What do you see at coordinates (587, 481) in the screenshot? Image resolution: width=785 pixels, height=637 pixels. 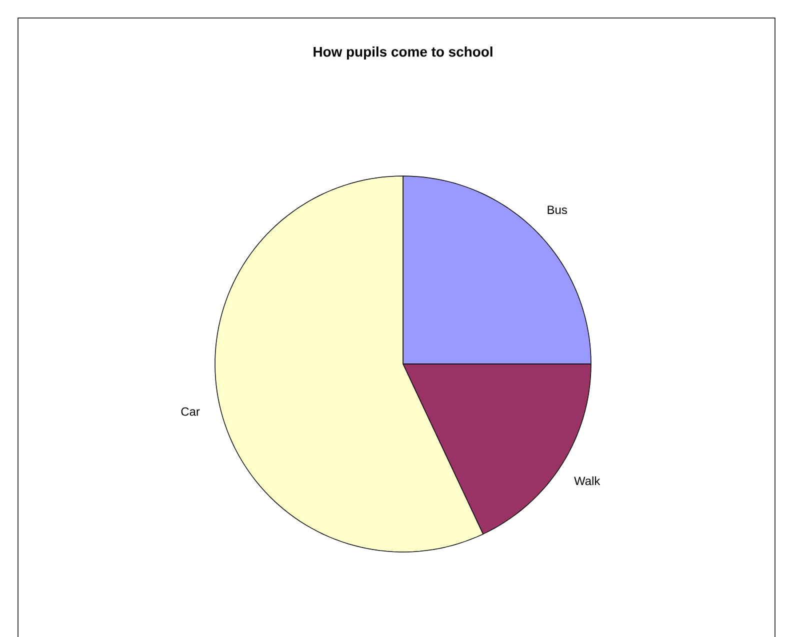 I see `slice-label: Walk` at bounding box center [587, 481].